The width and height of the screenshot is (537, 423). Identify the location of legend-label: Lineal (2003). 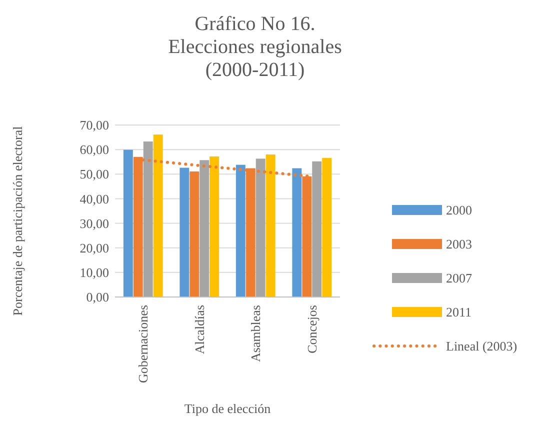
(482, 346).